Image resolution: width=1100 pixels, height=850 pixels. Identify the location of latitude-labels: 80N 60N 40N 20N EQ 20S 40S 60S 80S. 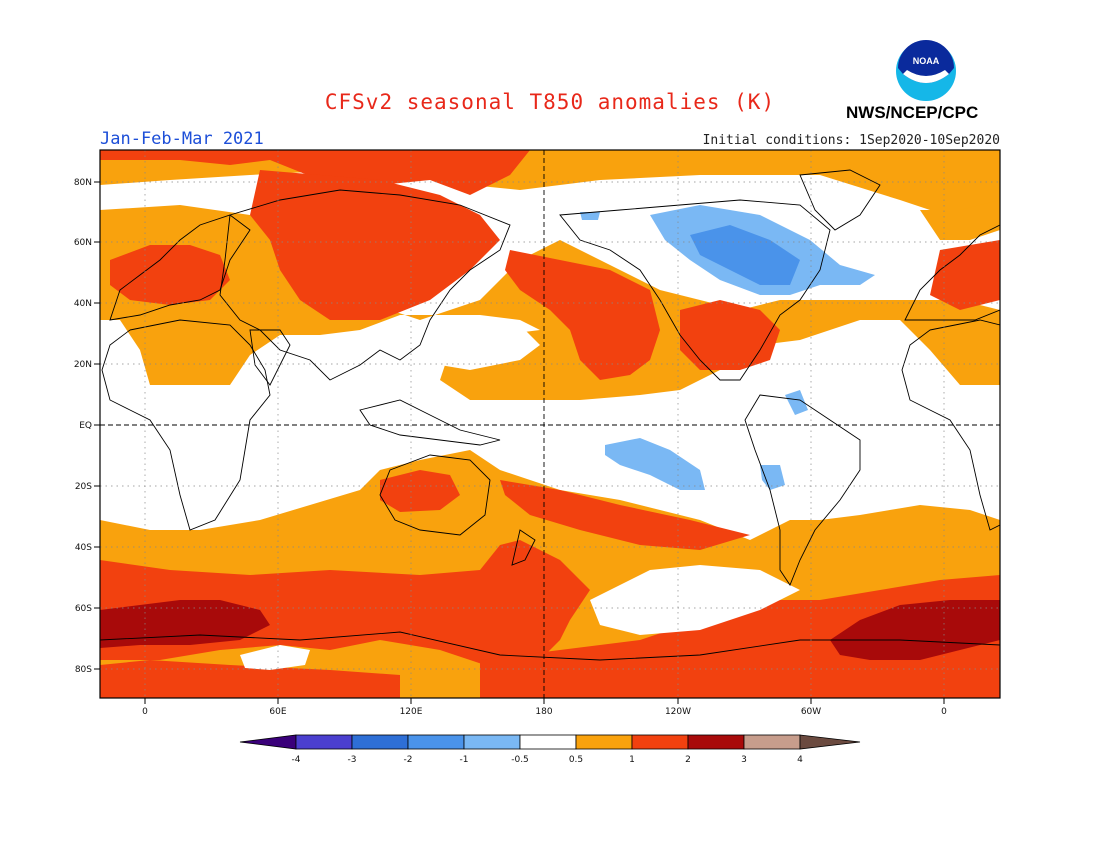
(83, 426).